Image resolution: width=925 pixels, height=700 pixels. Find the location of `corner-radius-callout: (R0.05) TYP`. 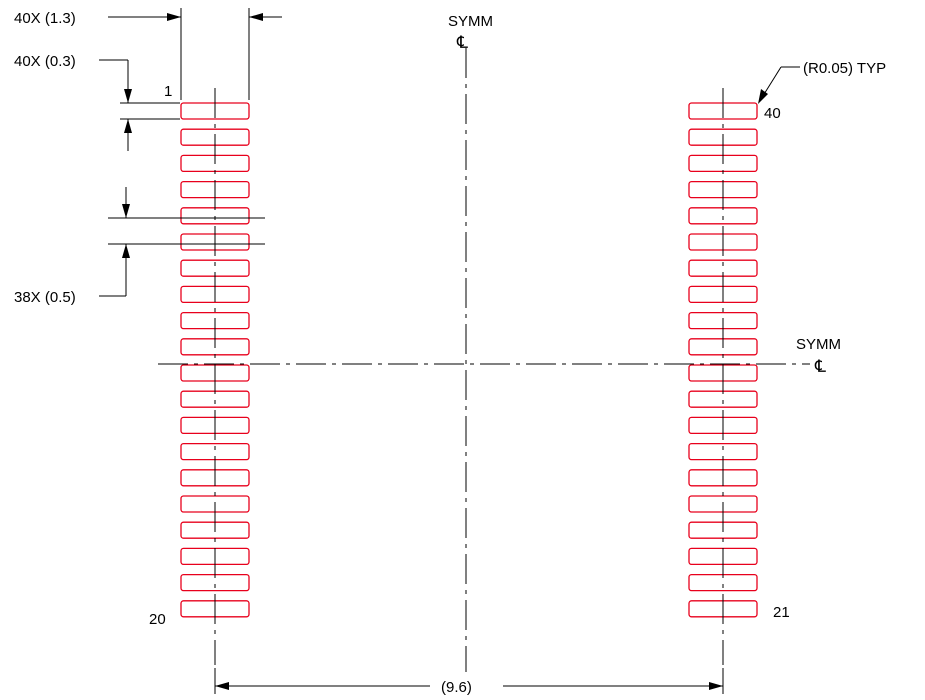

corner-radius-callout: (R0.05) TYP is located at coordinates (822, 82).